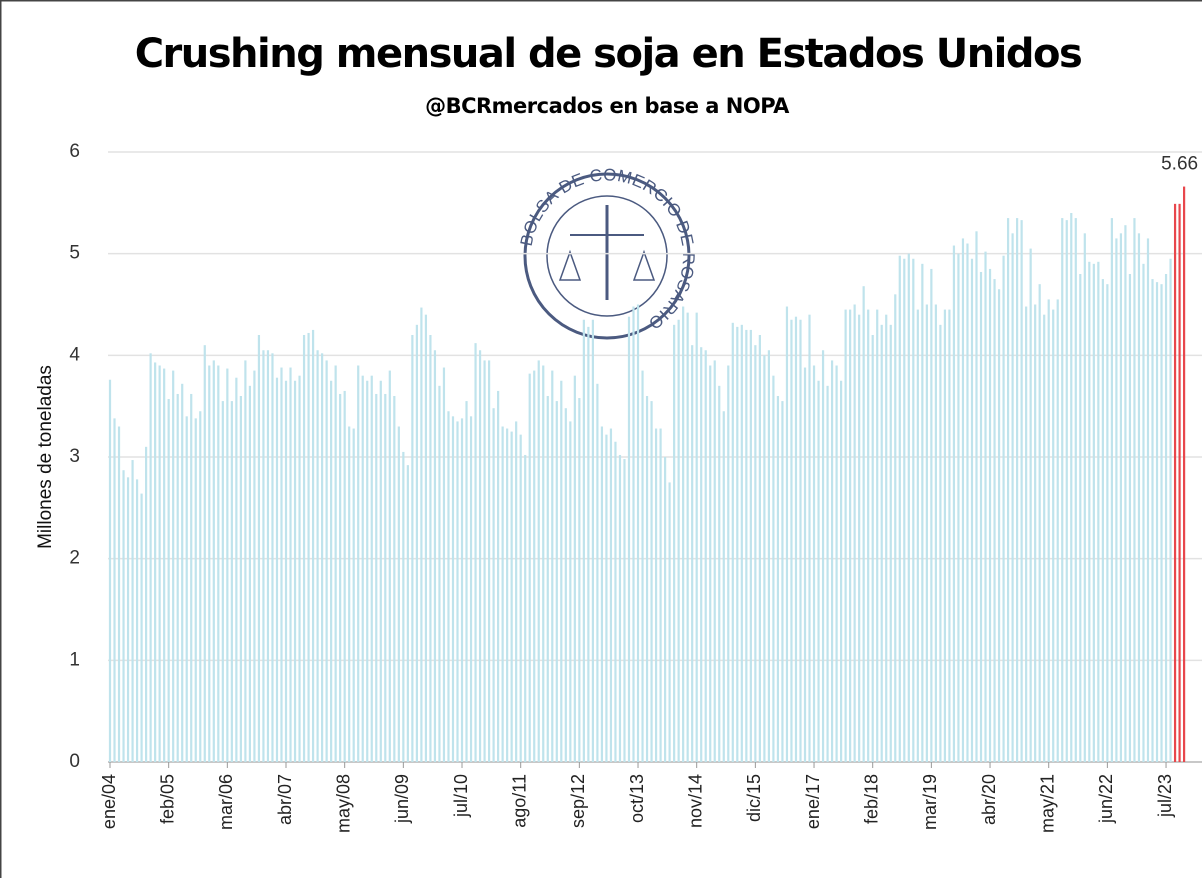  Describe the element at coordinates (461, 796) in the screenshot. I see `x-tick-label: jul/10` at that location.